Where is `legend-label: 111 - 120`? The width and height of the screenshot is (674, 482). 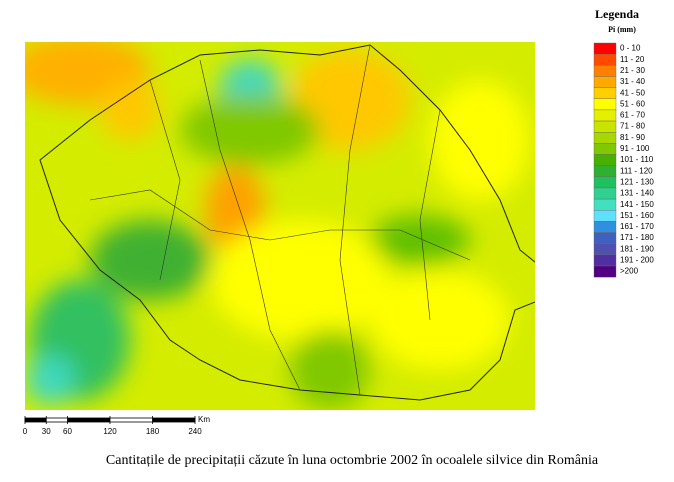 legend-label: 111 - 120 is located at coordinates (636, 170).